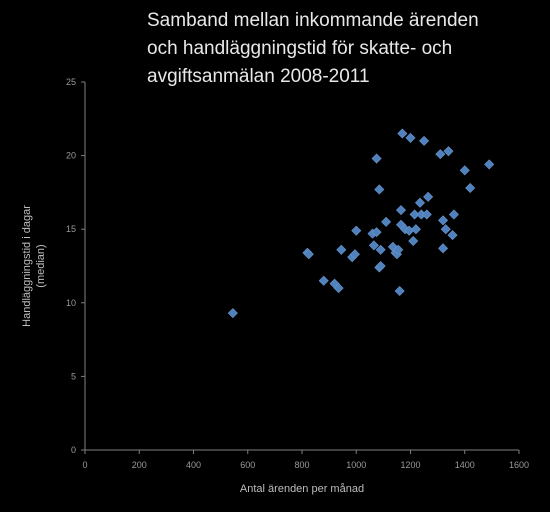 This screenshot has height=512, width=550. What do you see at coordinates (71, 82) in the screenshot?
I see `y-tick-label: 25` at bounding box center [71, 82].